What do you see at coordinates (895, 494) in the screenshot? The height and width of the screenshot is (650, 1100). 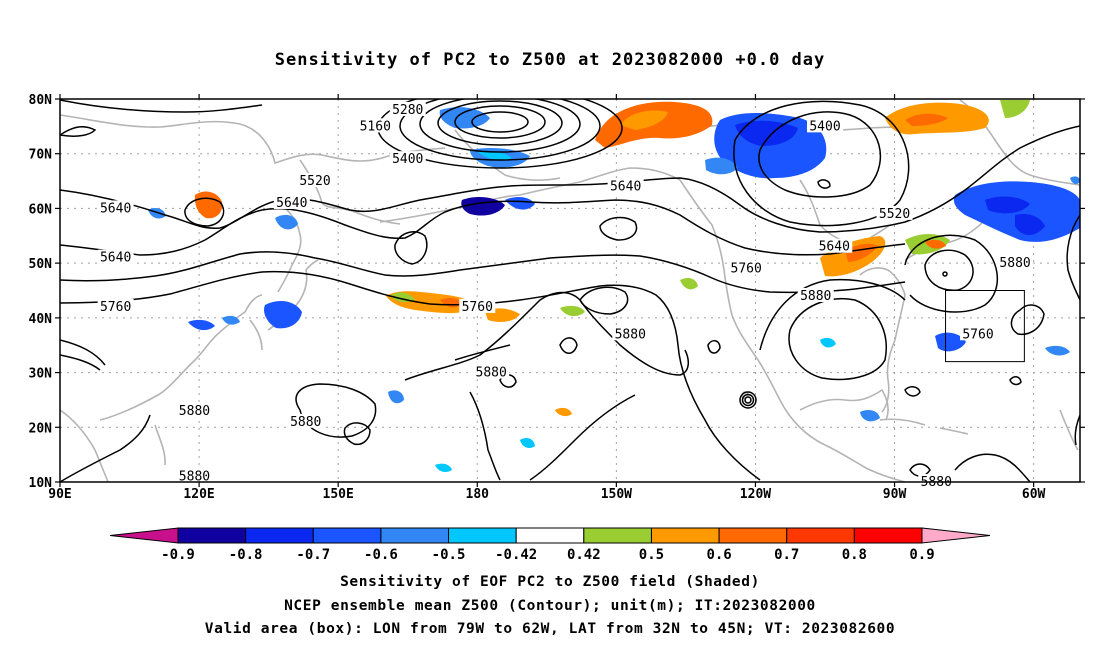 I see `lon-label: 90W` at bounding box center [895, 494].